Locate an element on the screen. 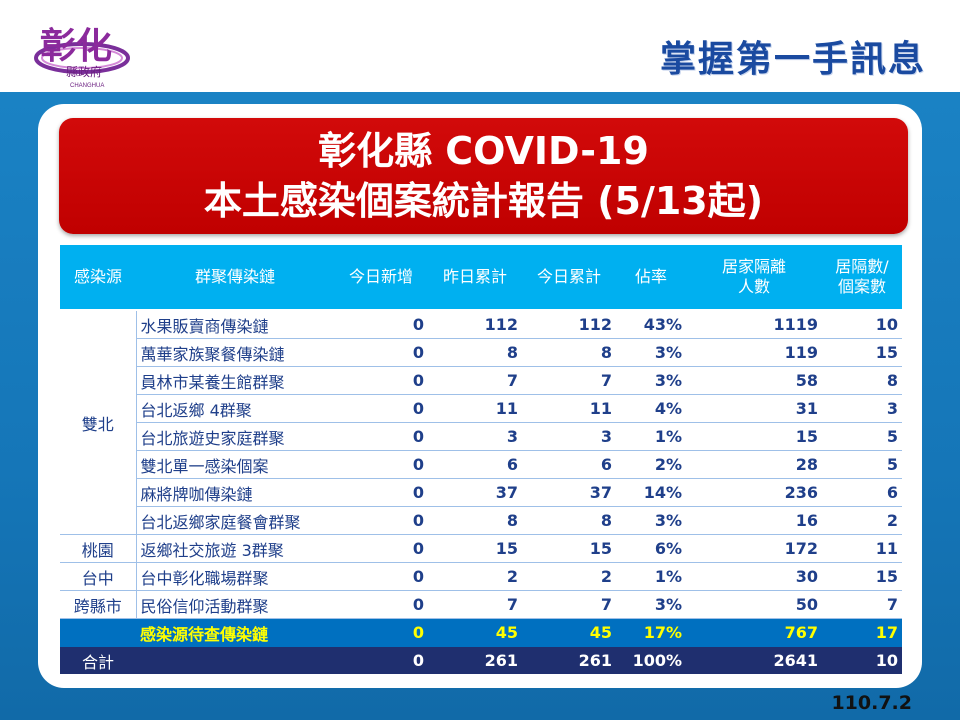 Image resolution: width=960 pixels, height=720 pixels. logo-emblem-icon: 彰化 縣政府 CHANGHUA is located at coordinates (82, 57).